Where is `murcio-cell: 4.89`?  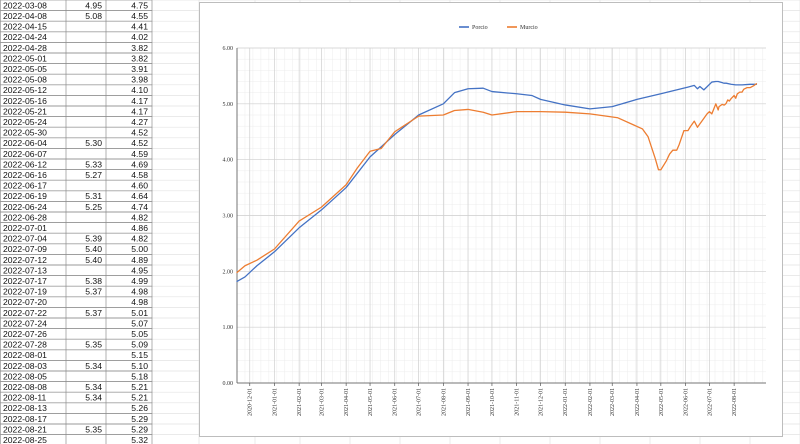 murcio-cell: 4.89 is located at coordinates (139, 260).